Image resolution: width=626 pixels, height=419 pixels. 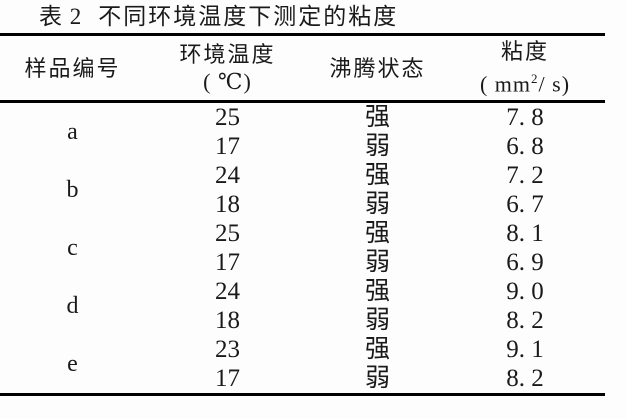 What do you see at coordinates (525, 117) in the screenshot?
I see `viscosity-cell: 7. 8` at bounding box center [525, 117].